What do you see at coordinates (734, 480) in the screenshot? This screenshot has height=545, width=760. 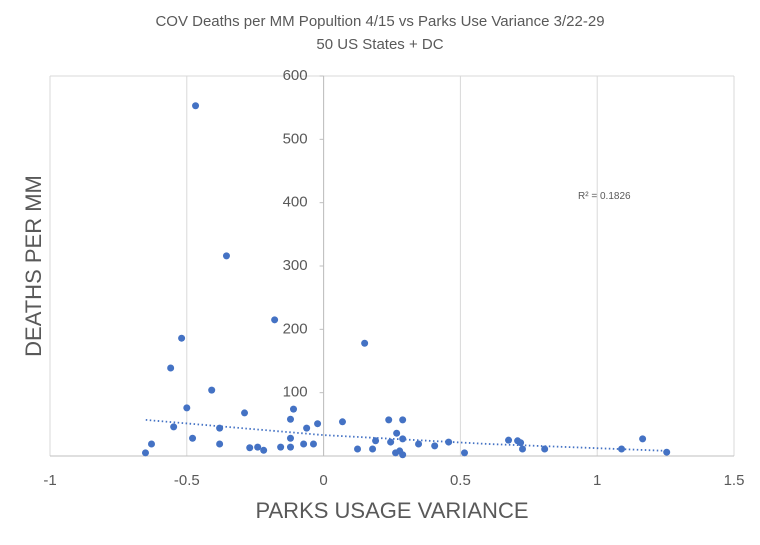 I see `x-tick-label: 1.5` at bounding box center [734, 480].